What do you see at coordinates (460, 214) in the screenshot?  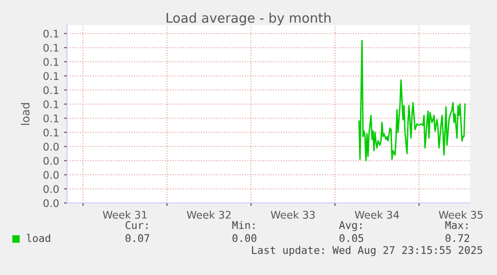 I see `x-tick-label: Week 35` at bounding box center [460, 214].